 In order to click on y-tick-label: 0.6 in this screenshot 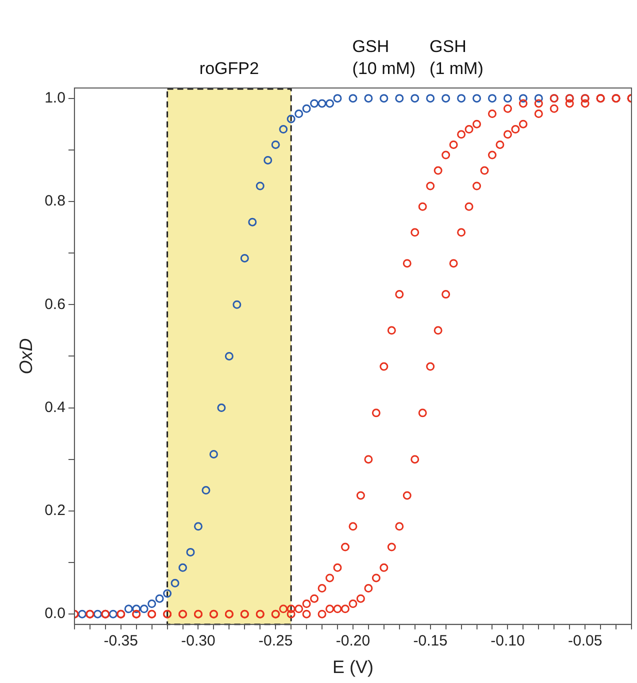, I will do `click(55, 304)`.